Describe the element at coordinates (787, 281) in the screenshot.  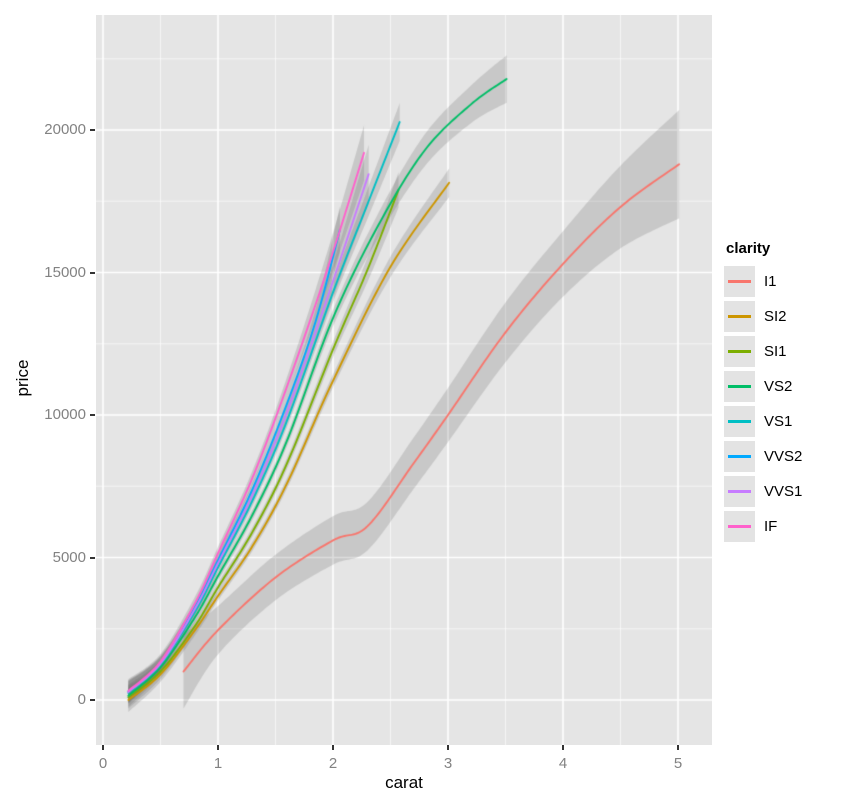
I see `legend-item-i1: I1` at that location.